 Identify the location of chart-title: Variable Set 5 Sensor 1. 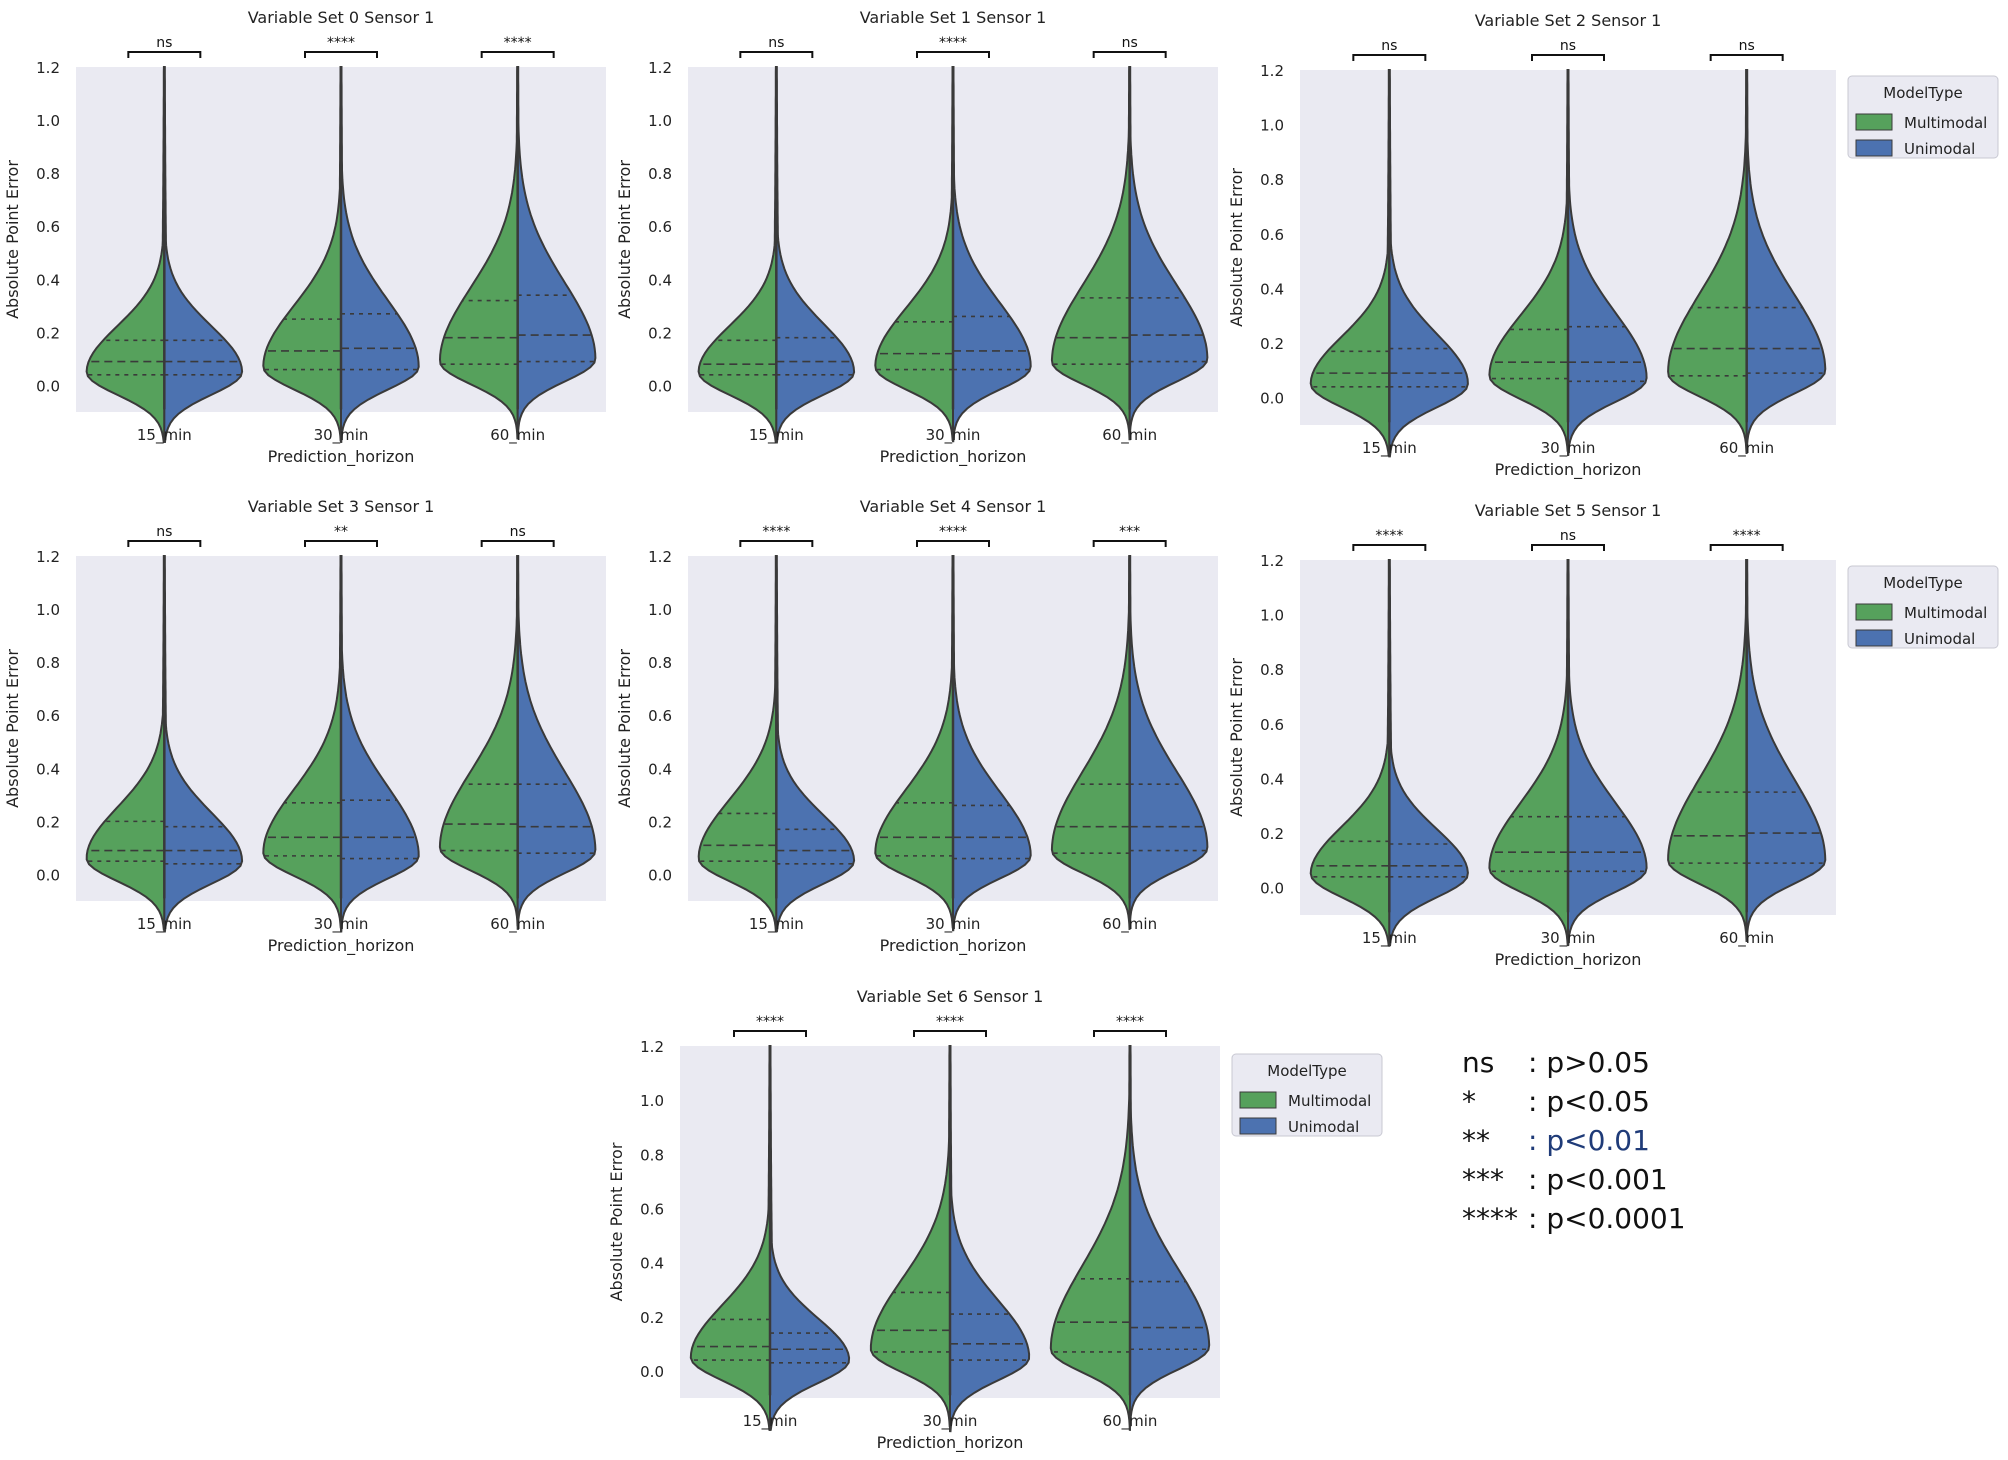
(1568, 510).